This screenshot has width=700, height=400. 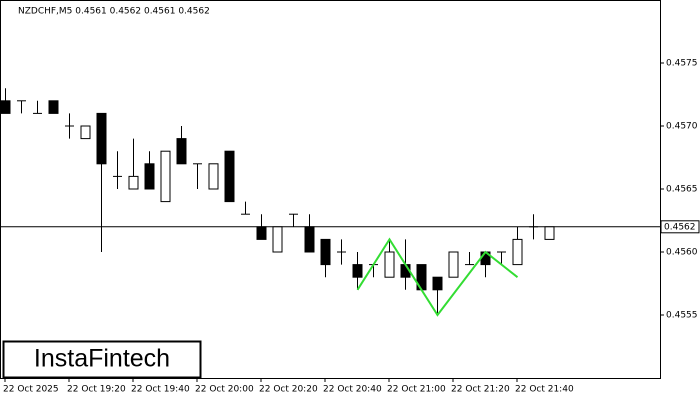 I want to click on x-tick-label: 22 Oct 20:00, so click(x=224, y=390).